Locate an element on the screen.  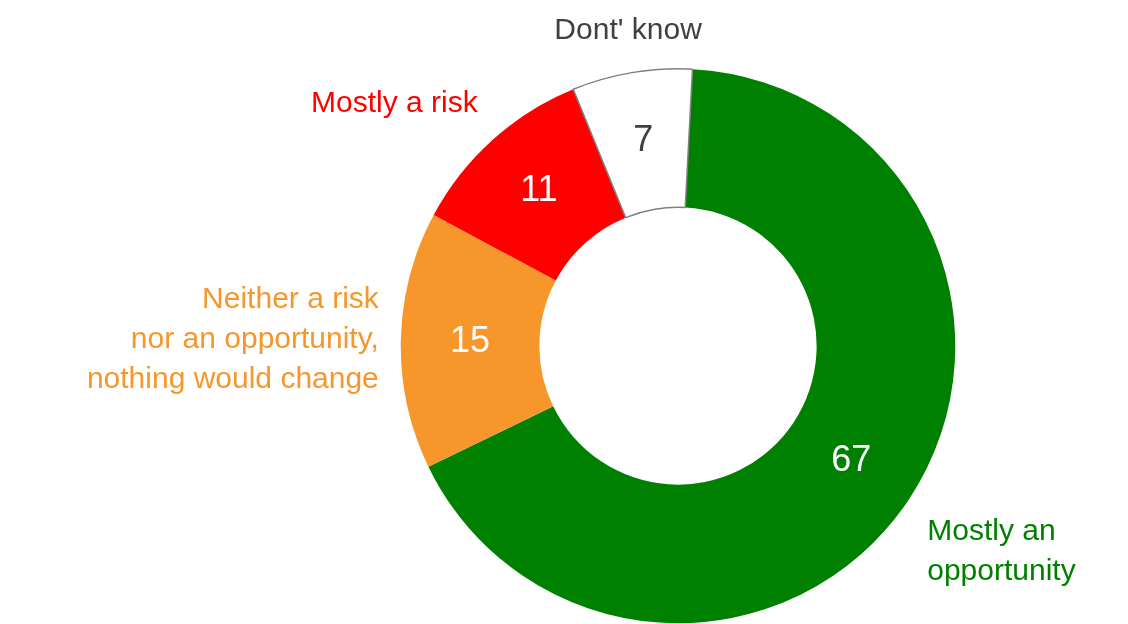
slice-label: Dont' know is located at coordinates (628, 29).